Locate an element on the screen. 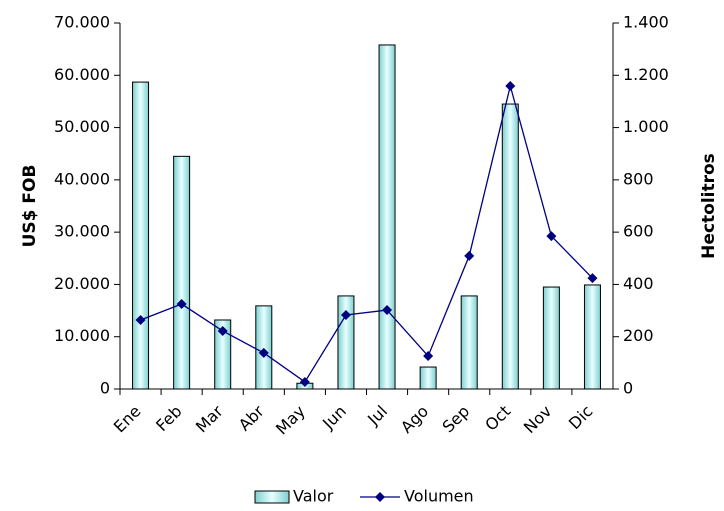  x-tick-label: Jun is located at coordinates (334, 418).